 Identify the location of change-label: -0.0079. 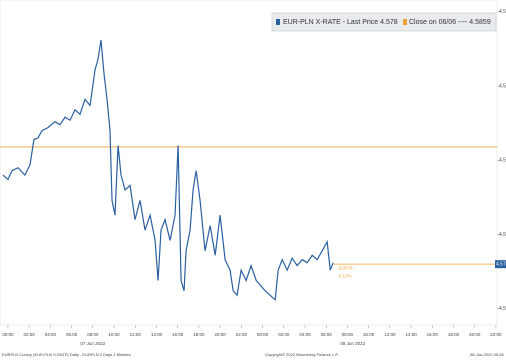
(345, 267).